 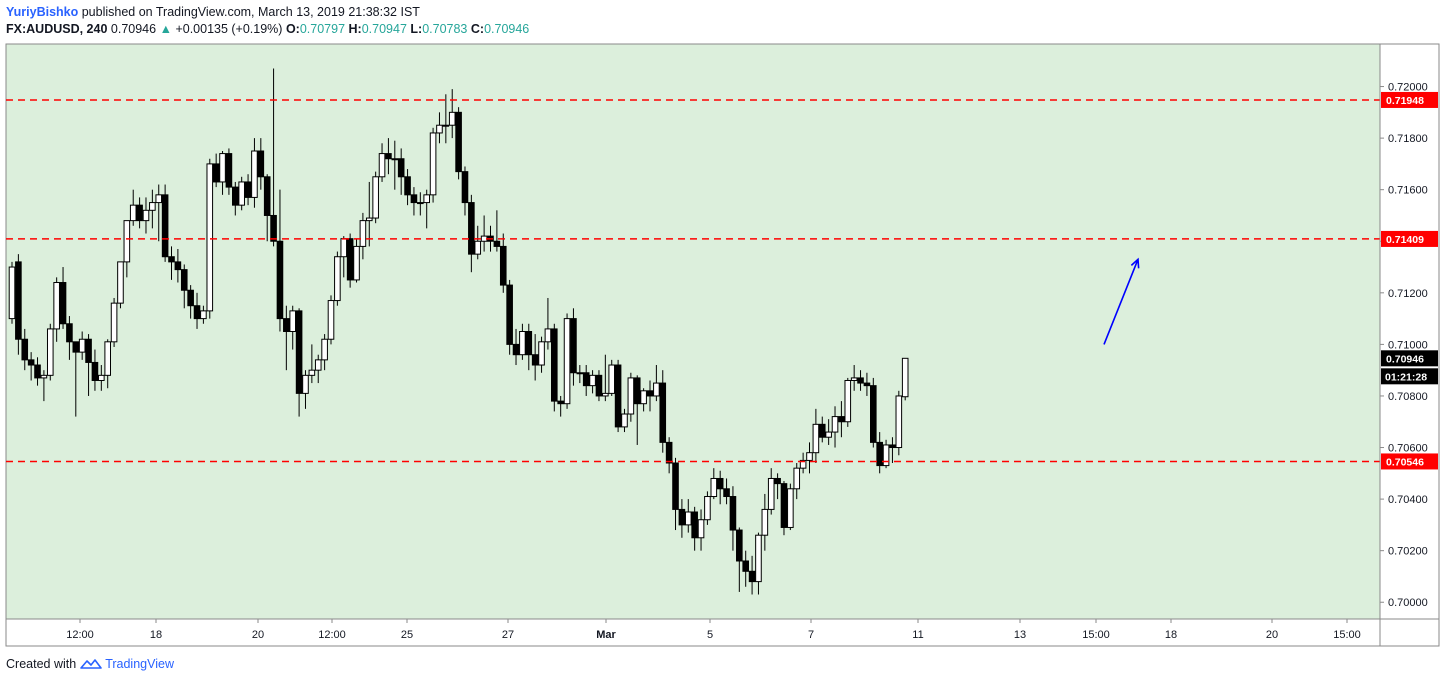 What do you see at coordinates (1408, 552) in the screenshot?
I see `price-tick-label: 0.70200` at bounding box center [1408, 552].